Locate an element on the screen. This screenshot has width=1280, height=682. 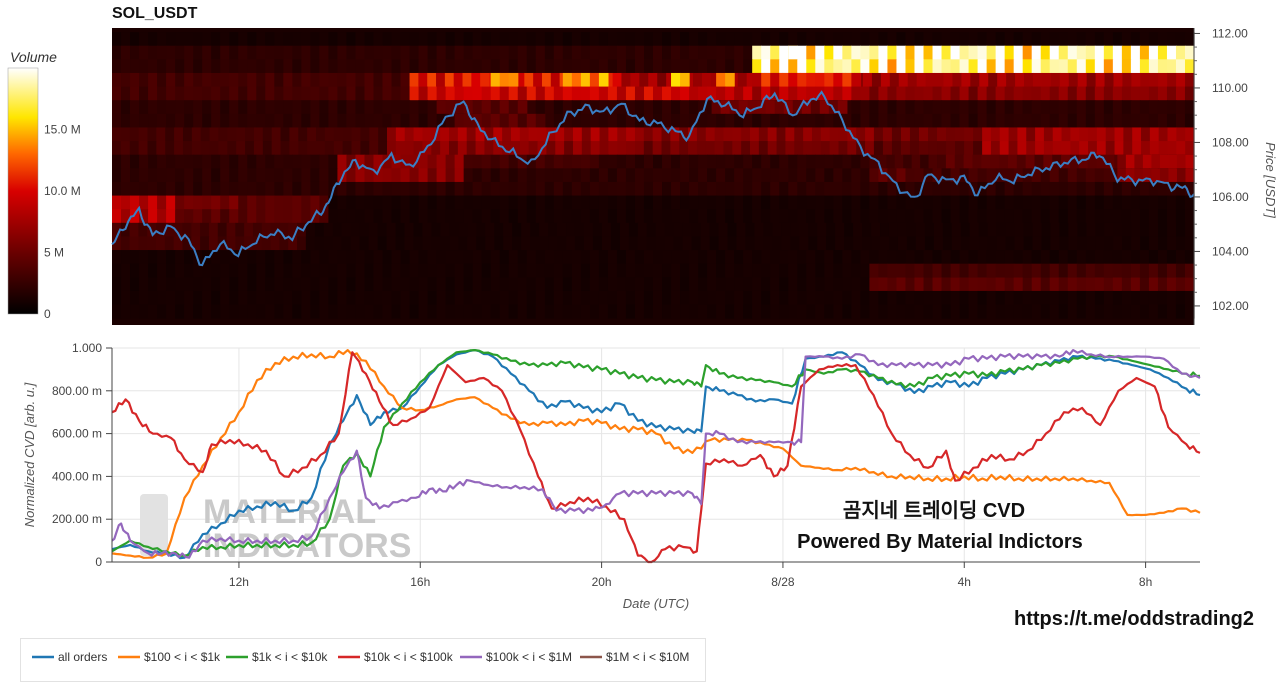
footer-link: https://t.me/oddstrading2 is located at coordinates (1134, 619).